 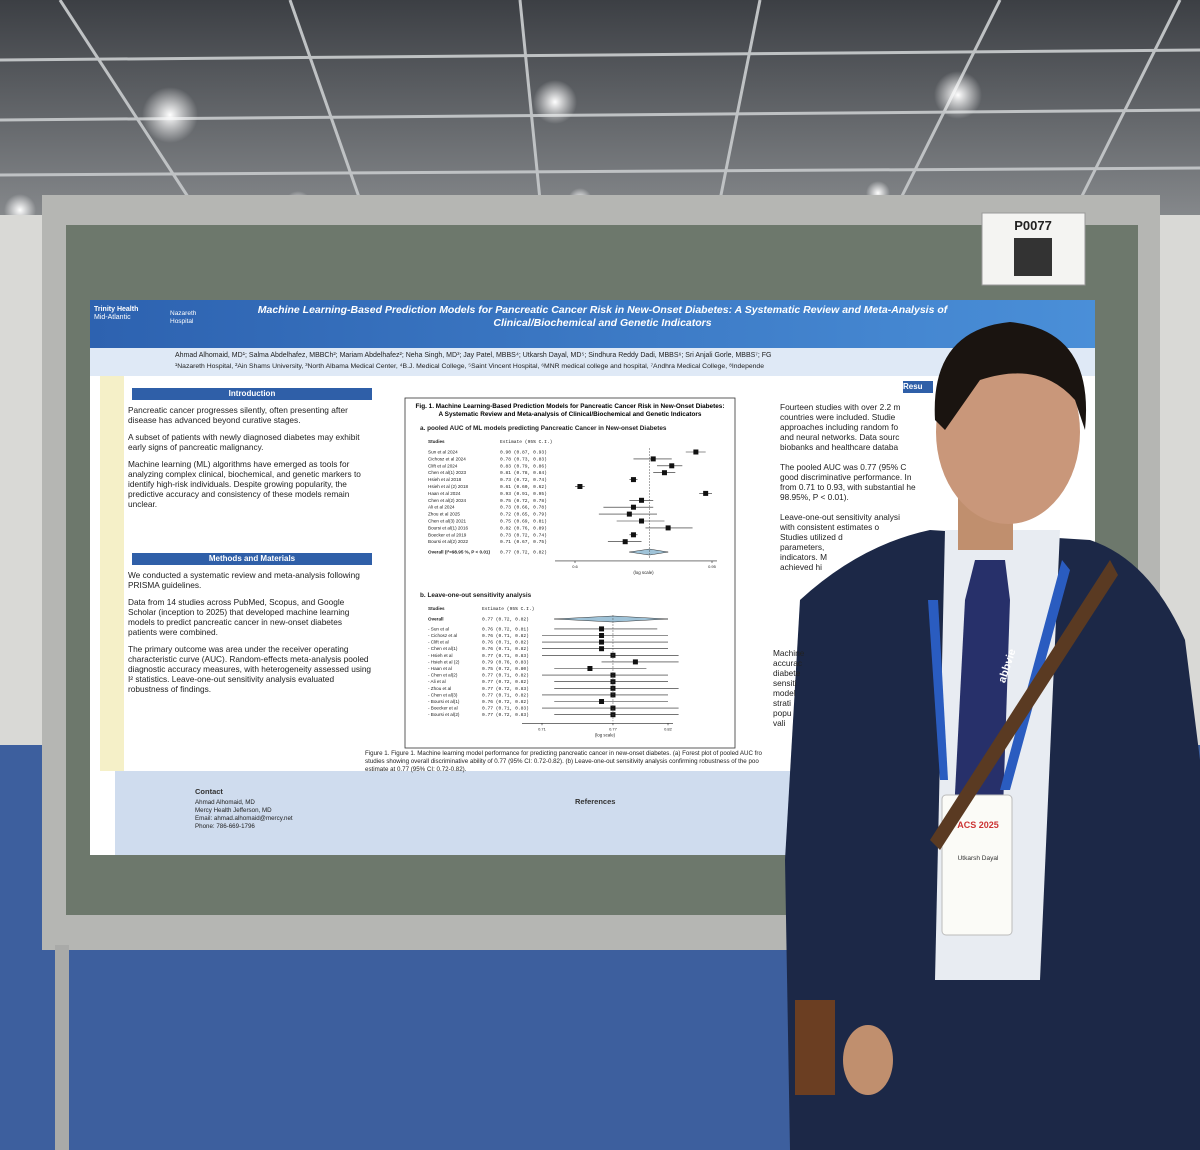 I want to click on section-heading: Methods and Materials, so click(x=252, y=559).